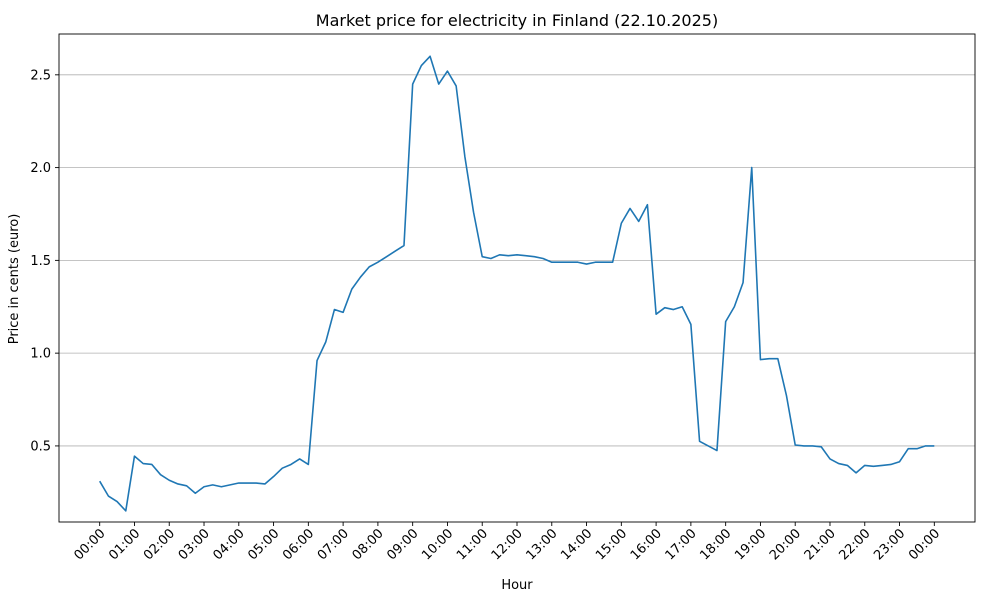 This screenshot has width=990, height=594. I want to click on y-axis-label: Price in cents (euro), so click(14, 279).